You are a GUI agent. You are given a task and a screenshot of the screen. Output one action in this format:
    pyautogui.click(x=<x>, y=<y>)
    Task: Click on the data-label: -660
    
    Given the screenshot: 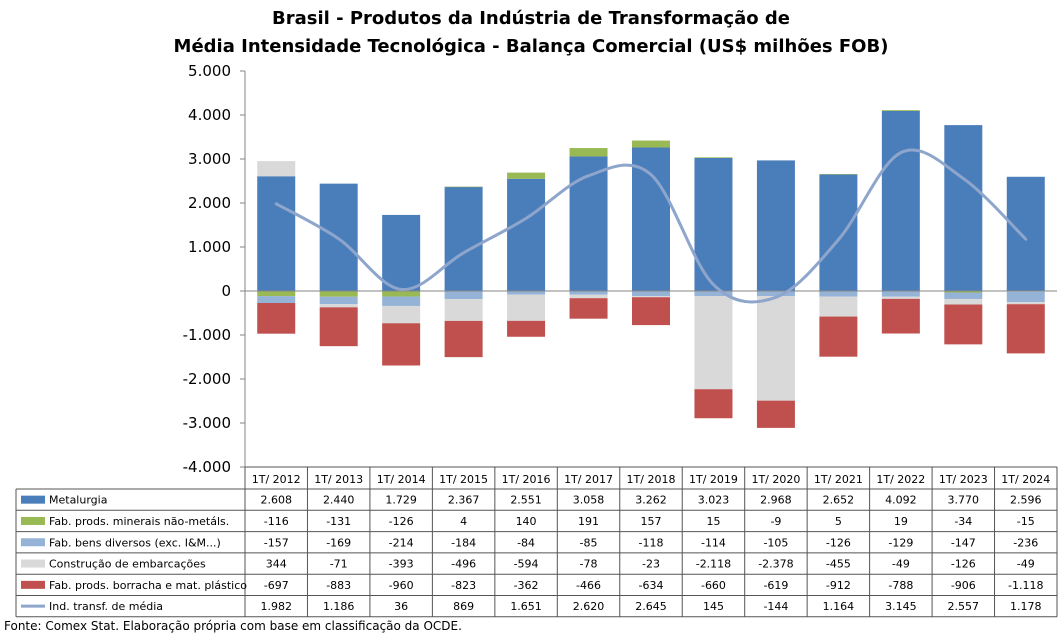 What is the action you would take?
    pyautogui.click(x=713, y=585)
    